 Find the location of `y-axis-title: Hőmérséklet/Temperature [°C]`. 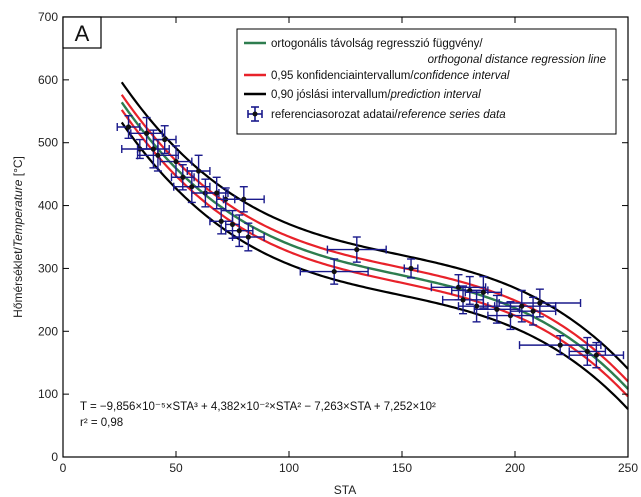

y-axis-title: Hőmérséklet/Temperature [°C] is located at coordinates (18, 237).